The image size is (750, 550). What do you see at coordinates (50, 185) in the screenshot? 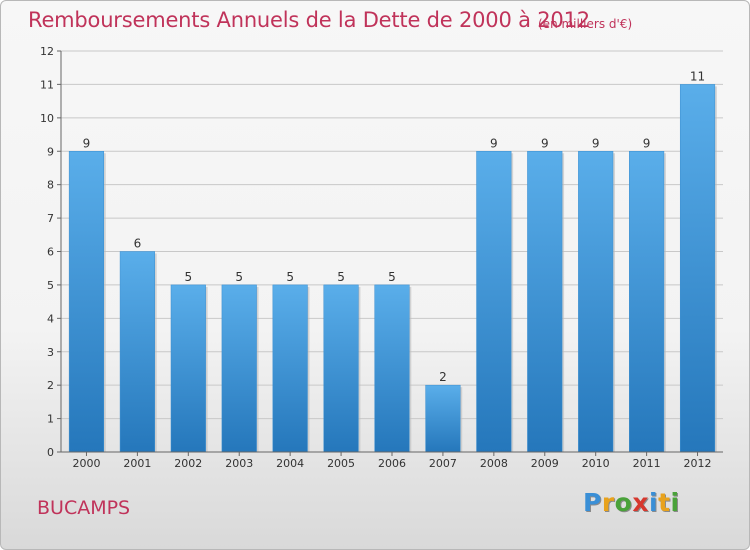
I see `y-tick-label: 8` at bounding box center [50, 185].